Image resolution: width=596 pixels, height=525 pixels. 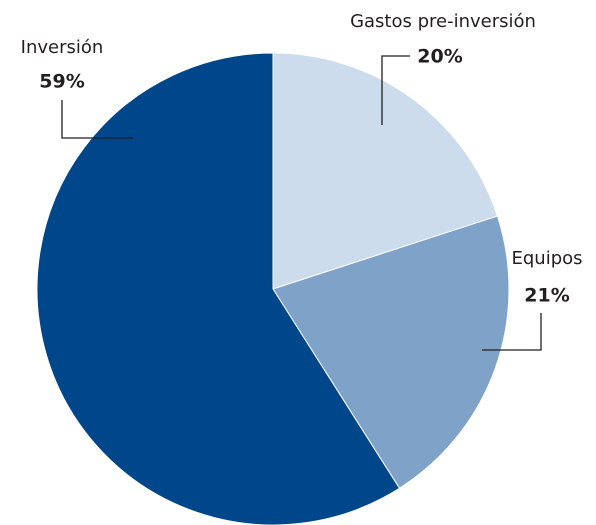 I want to click on value-label: 59%, so click(x=61, y=82).